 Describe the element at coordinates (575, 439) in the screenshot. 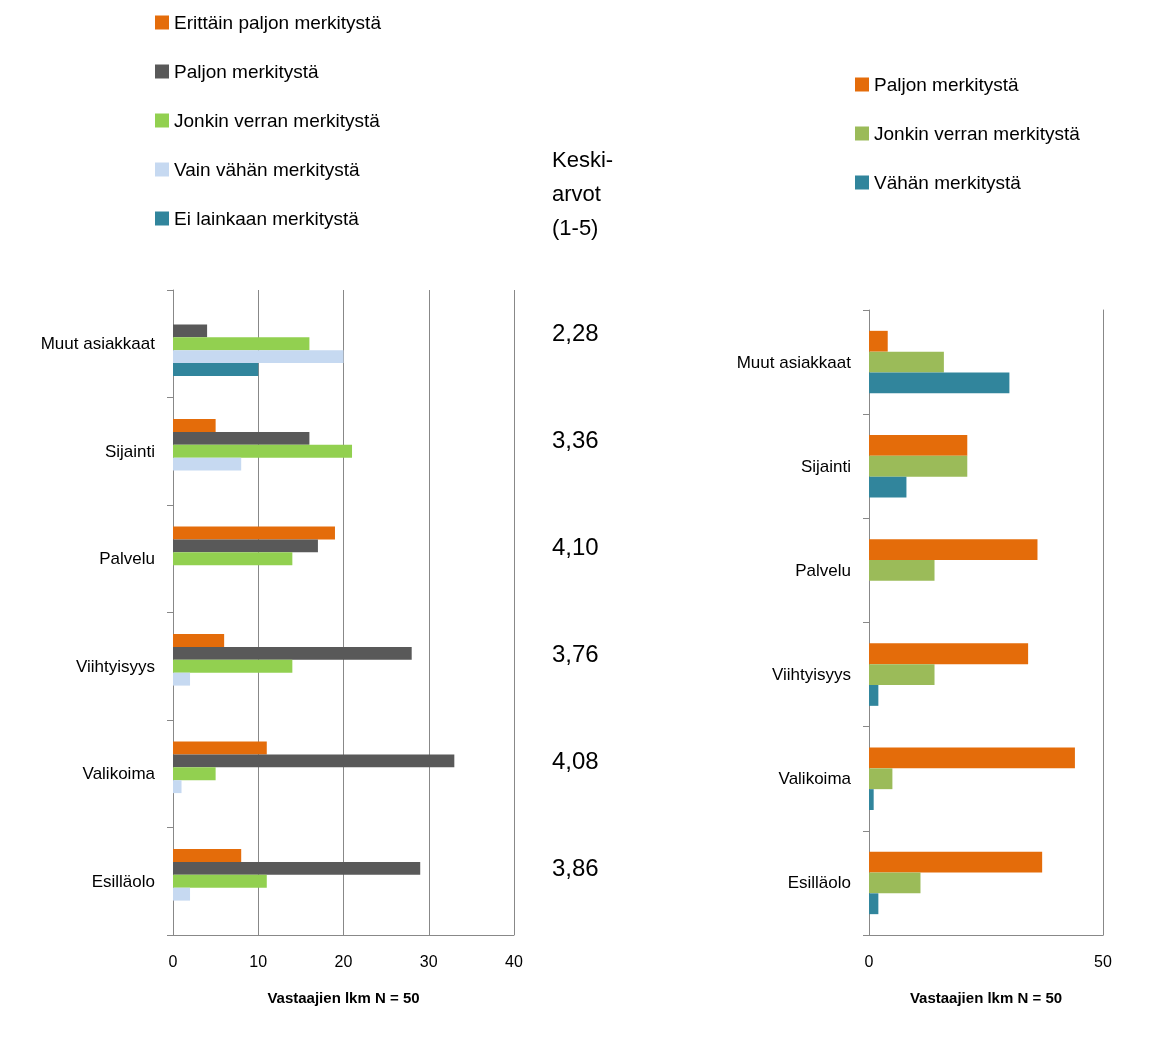

I see `text: 3,36` at that location.